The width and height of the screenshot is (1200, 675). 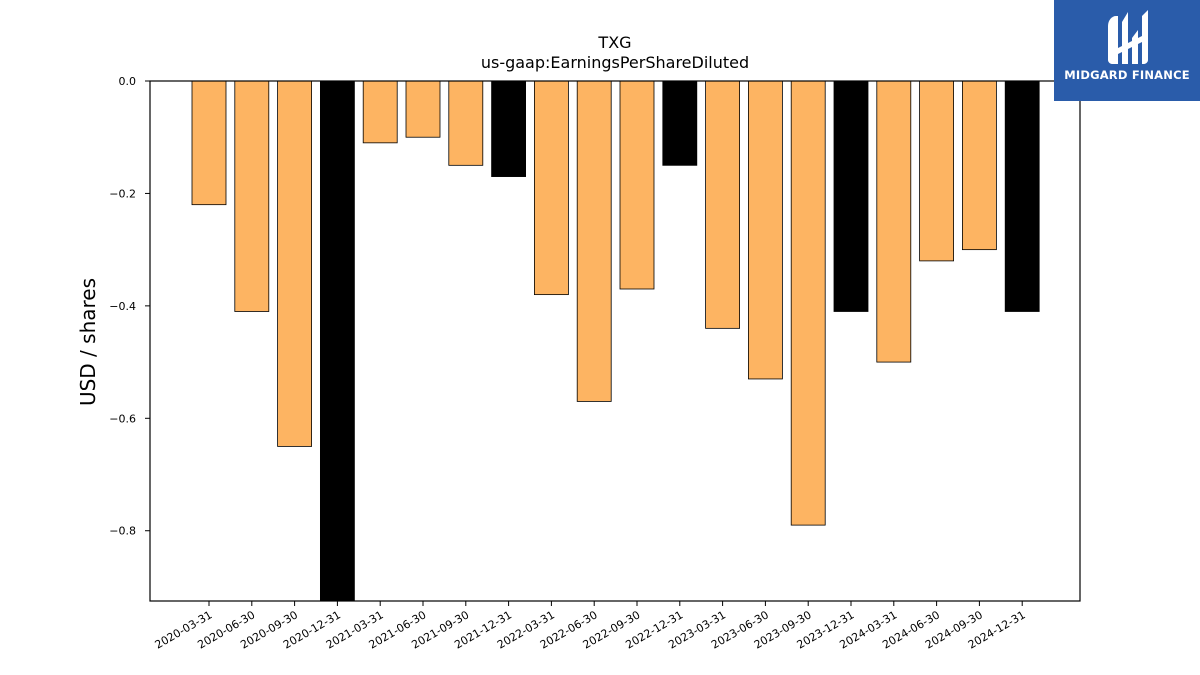 I want to click on chart-subtitle: us-gaap:EarningsPerShareDiluted, so click(x=615, y=62).